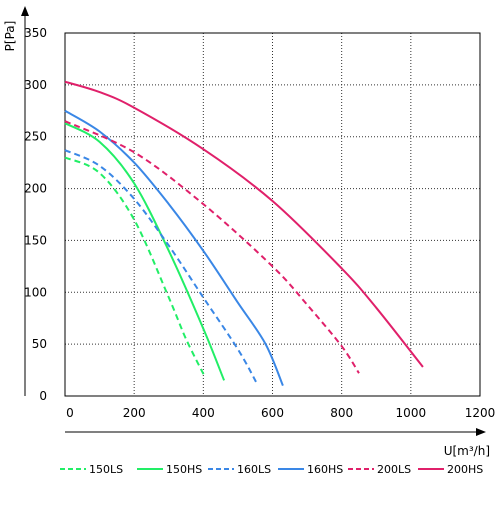  I want to click on legend-label-200hs: 200HS, so click(465, 469).